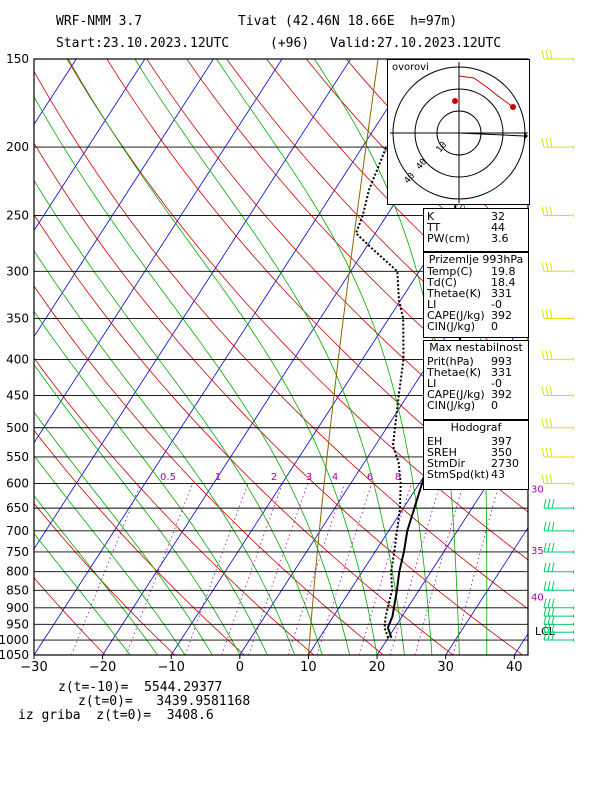  I want to click on pressure-tick-label: 600, so click(17, 484).